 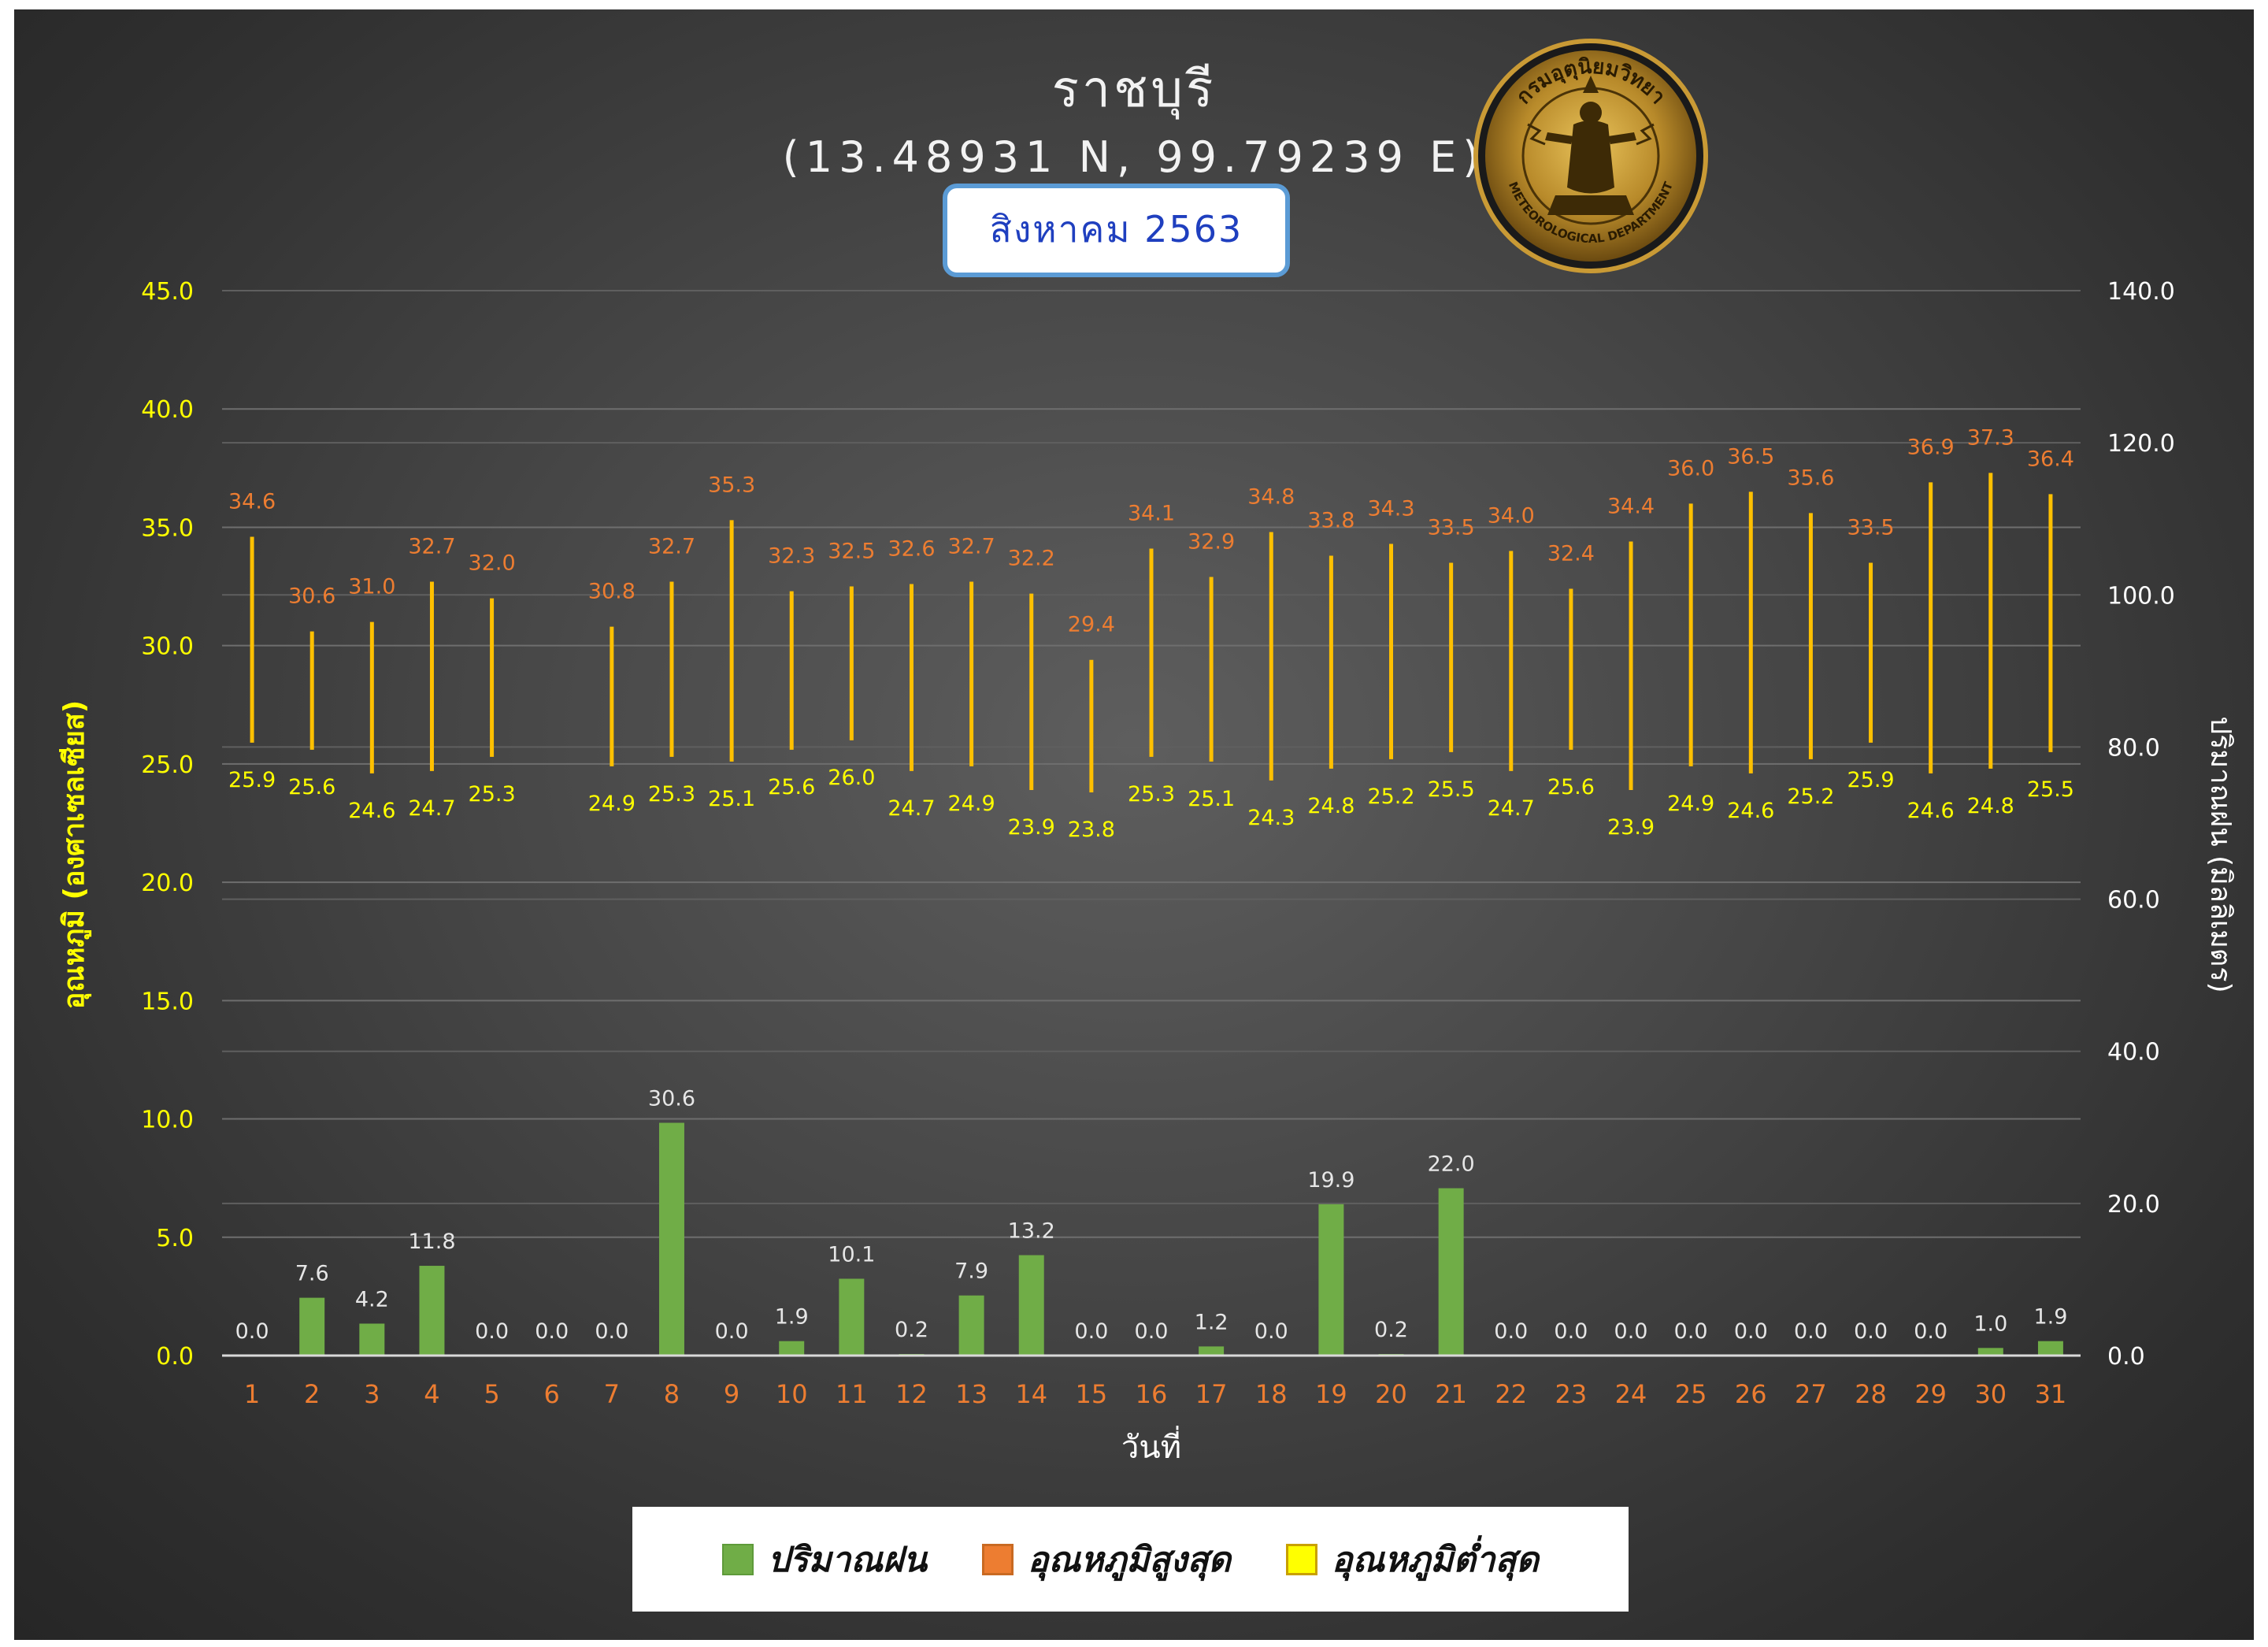 I want to click on max-temp-label: 34.1, so click(x=1151, y=513).